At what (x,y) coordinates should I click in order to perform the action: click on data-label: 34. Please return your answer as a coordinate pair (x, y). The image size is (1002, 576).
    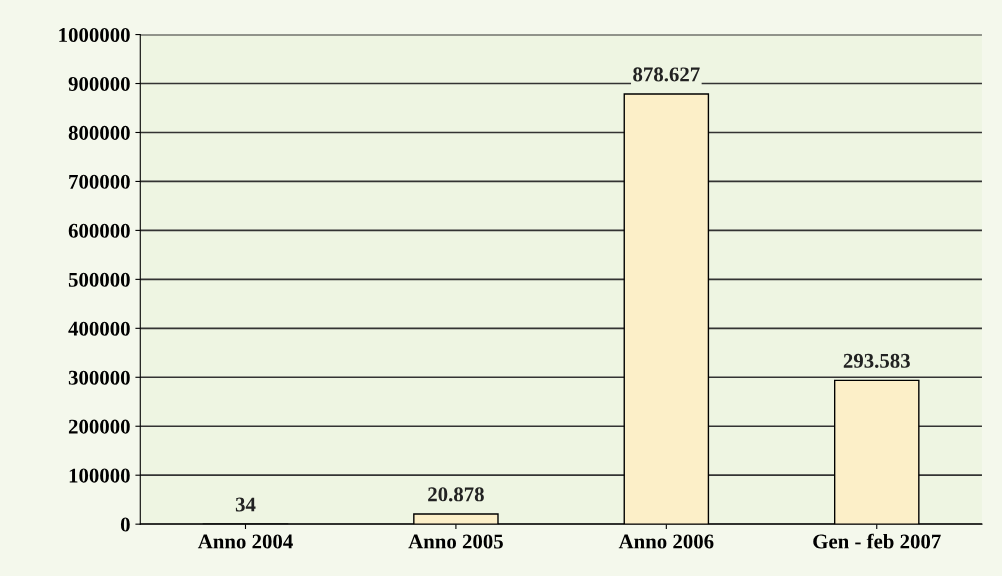
    Looking at the image, I should click on (245, 504).